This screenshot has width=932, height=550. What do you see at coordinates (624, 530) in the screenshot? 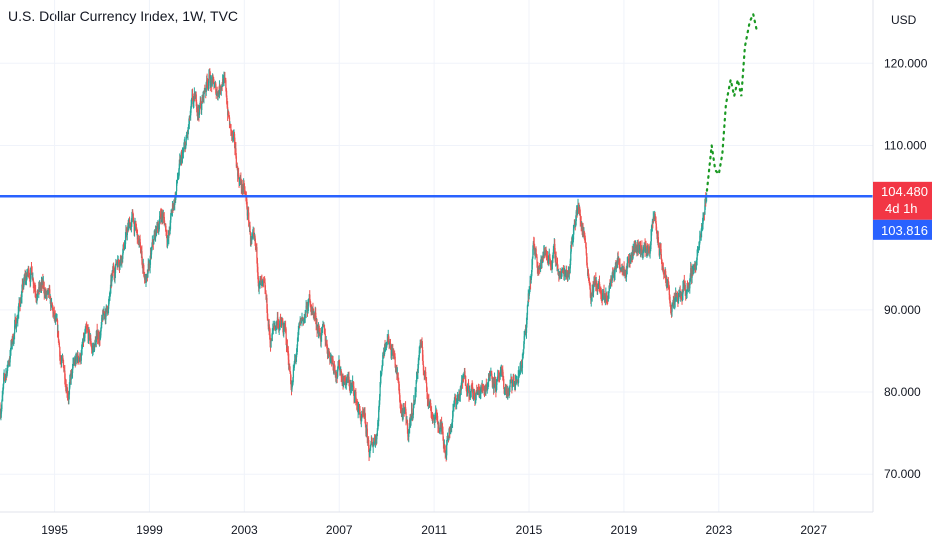
I see `x-tick-label: 2019` at bounding box center [624, 530].